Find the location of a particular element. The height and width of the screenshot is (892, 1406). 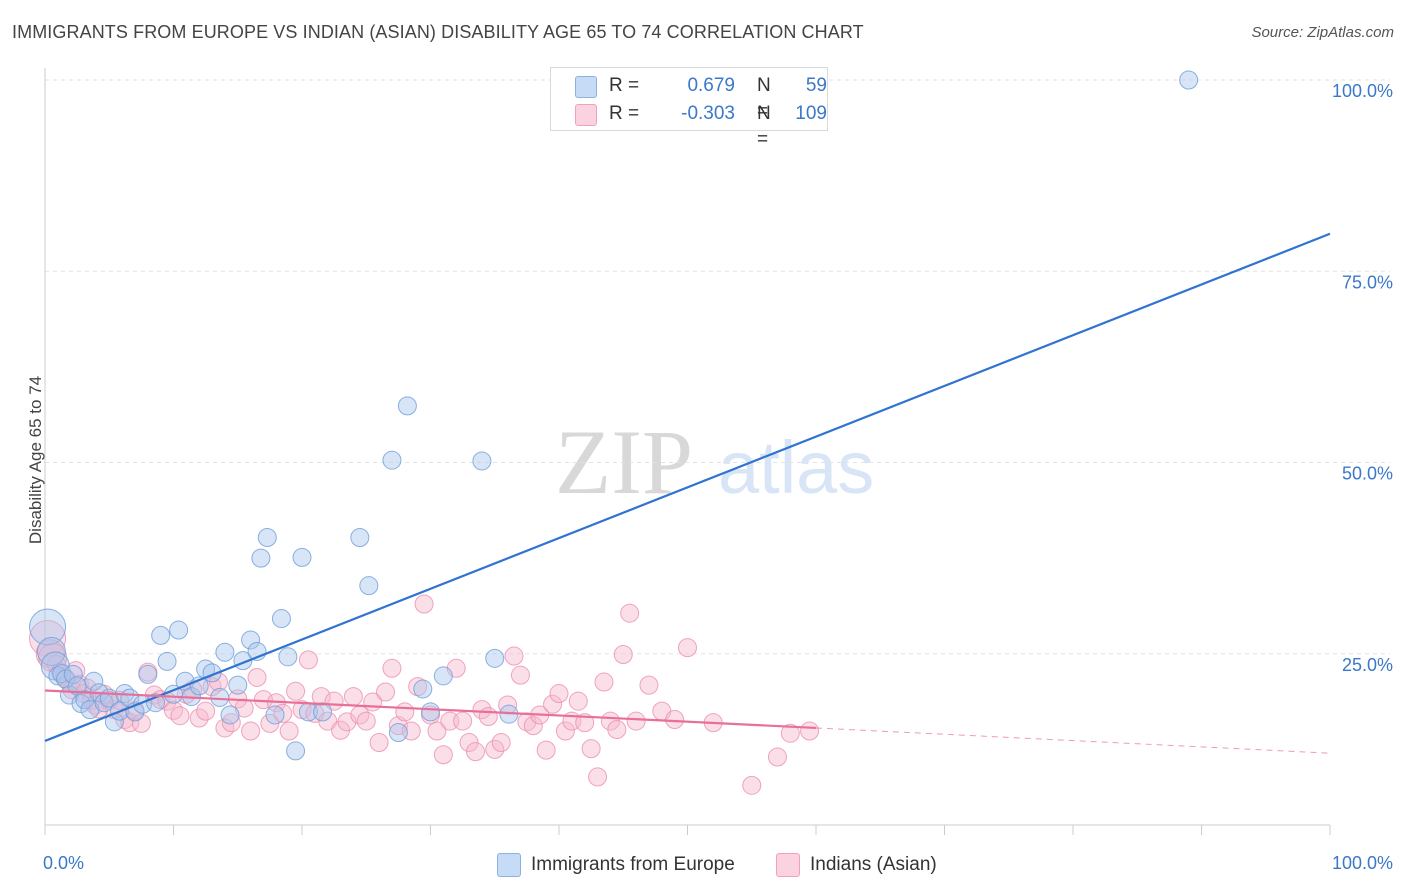

r-value: 0.679 is located at coordinates (711, 85).